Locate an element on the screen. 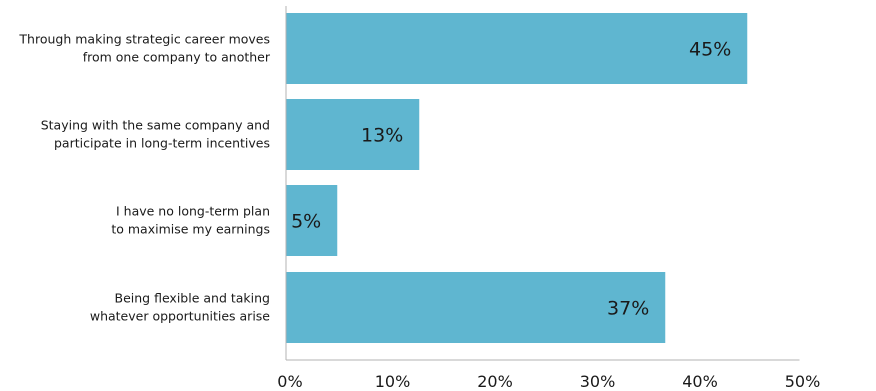 The width and height of the screenshot is (876, 391). category-label-line: participate in long-term incentives is located at coordinates (162, 143).